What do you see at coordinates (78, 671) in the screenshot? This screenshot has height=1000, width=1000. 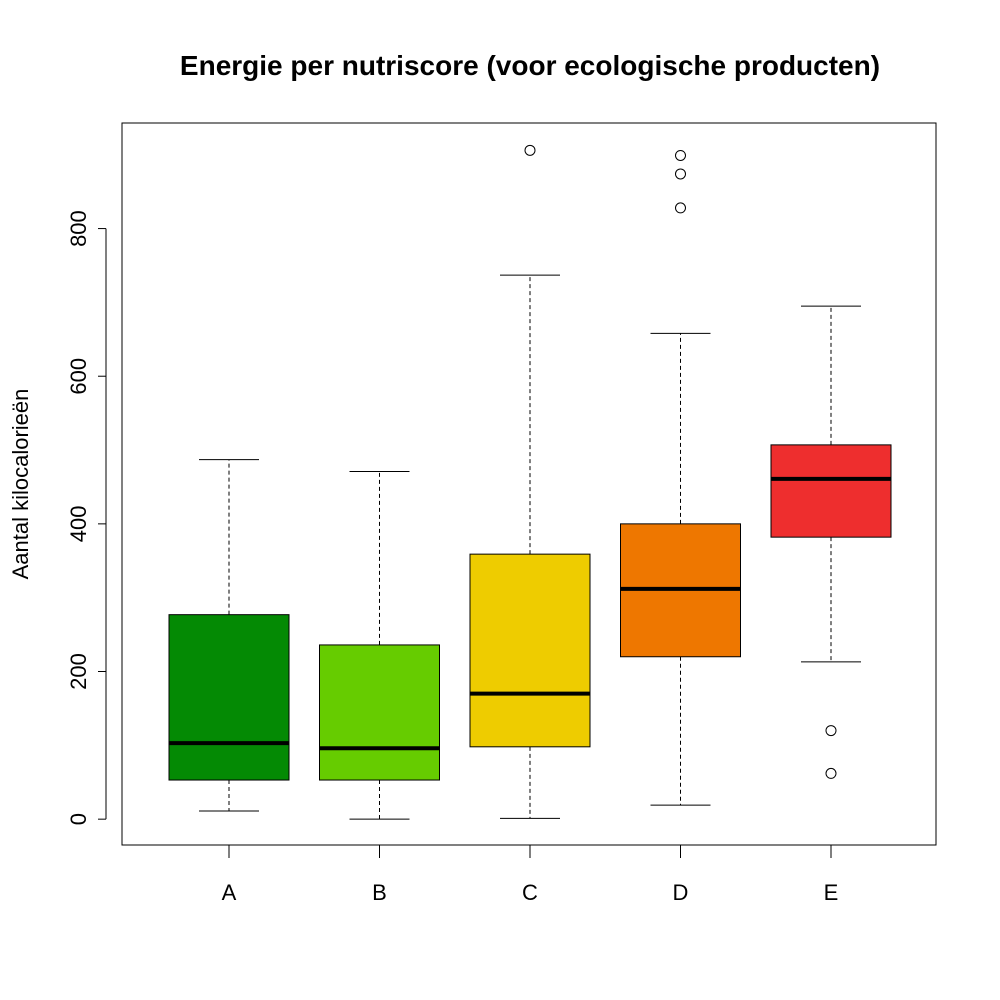 I see `y-tick-label: 200` at bounding box center [78, 671].